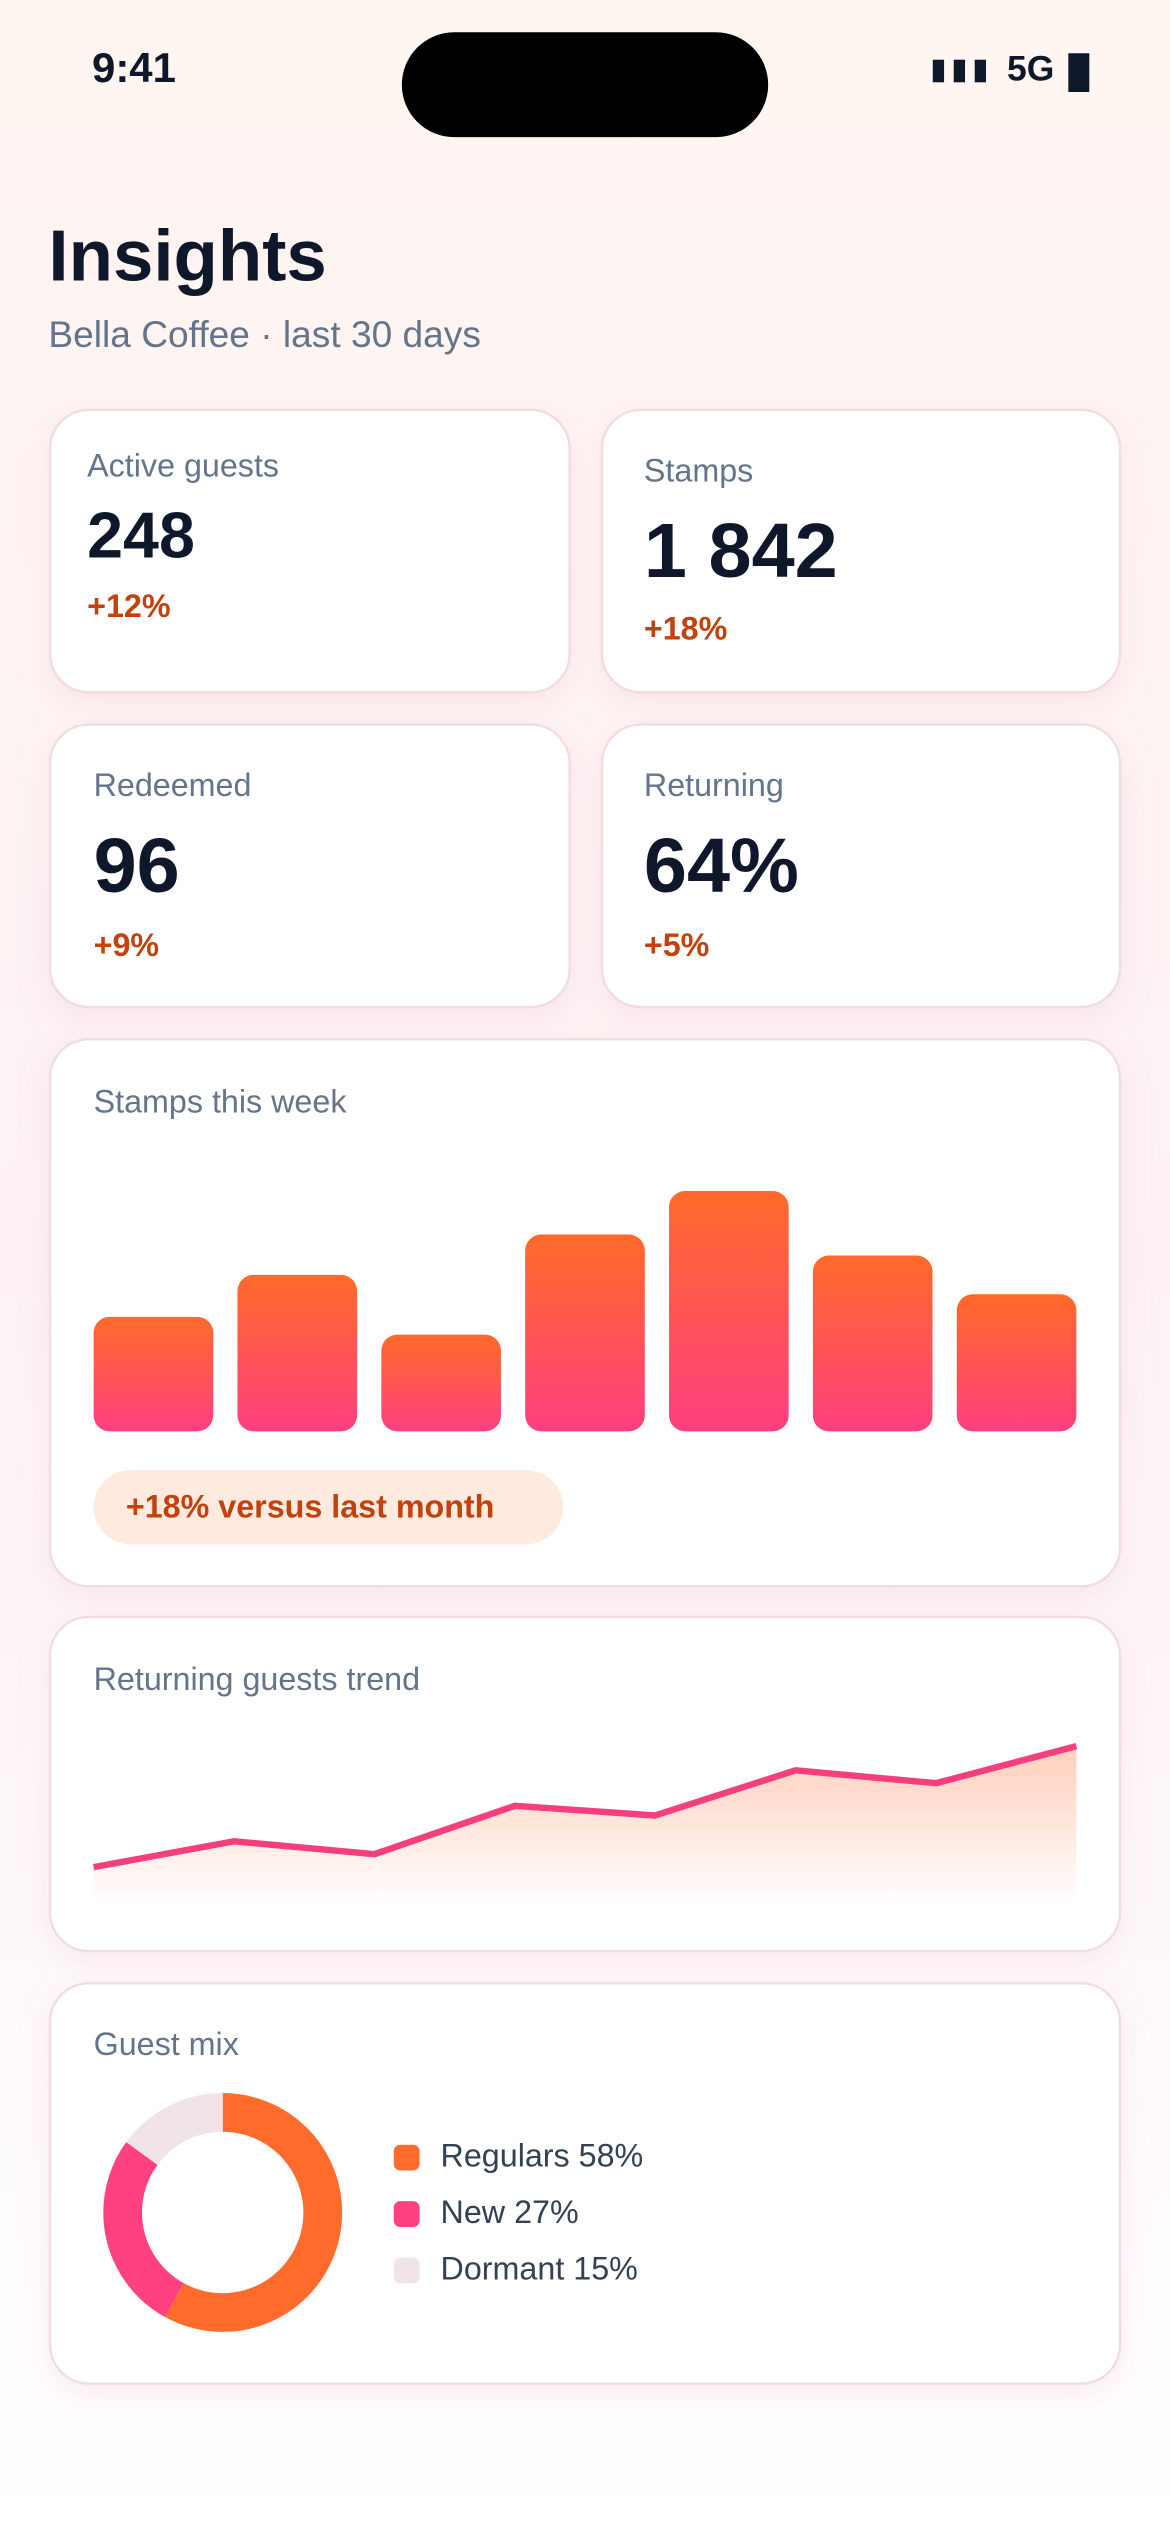 The image size is (1170, 2532). Describe the element at coordinates (126, 945) in the screenshot. I see `stat-change: +9%` at that location.